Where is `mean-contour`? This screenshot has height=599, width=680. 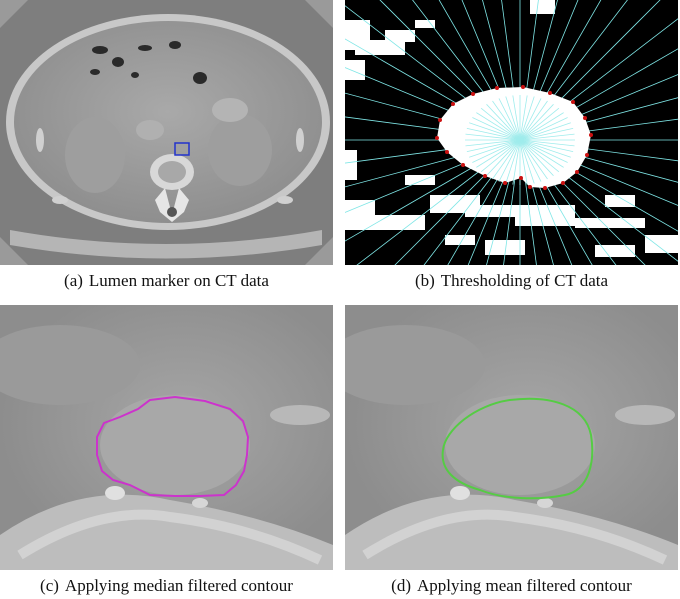
mean-contour is located at coordinates (517, 448).